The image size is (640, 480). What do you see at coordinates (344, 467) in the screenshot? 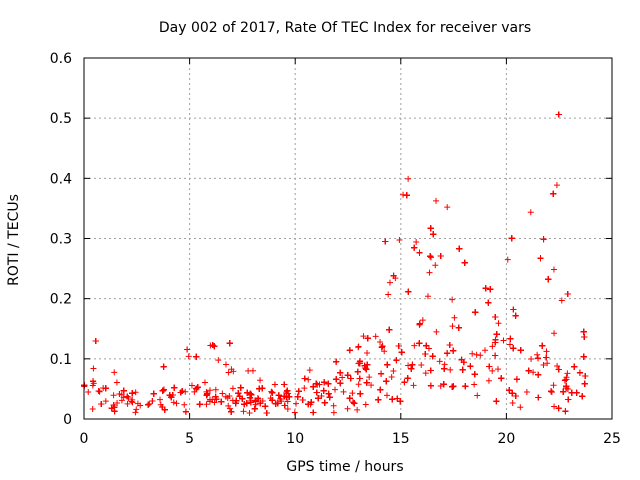
I see `x-axis-title: GPS time / hours` at bounding box center [344, 467].